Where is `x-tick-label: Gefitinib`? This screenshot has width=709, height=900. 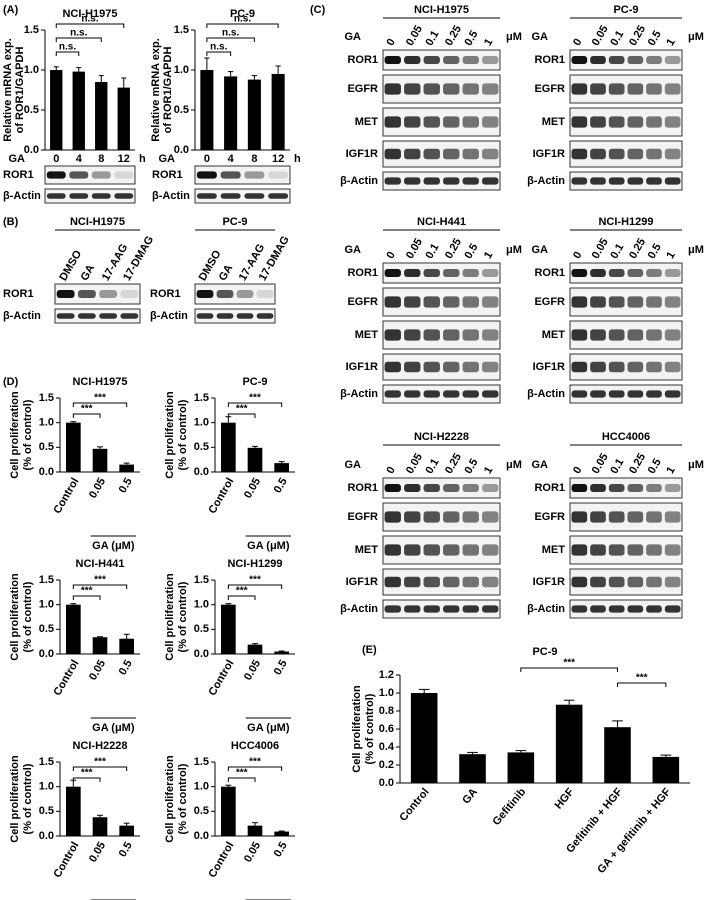 x-tick-label: Gefitinib is located at coordinates (509, 807).